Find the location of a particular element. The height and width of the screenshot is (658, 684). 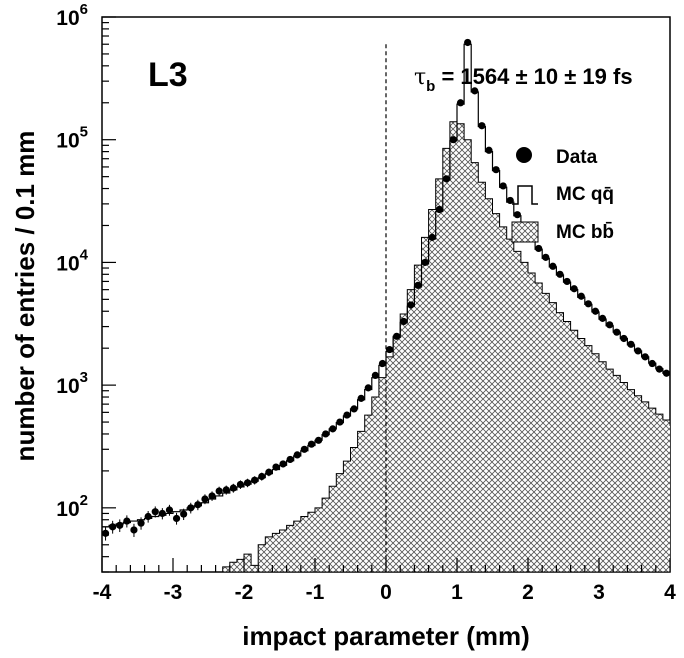

legend-data-label: Data is located at coordinates (577, 157).